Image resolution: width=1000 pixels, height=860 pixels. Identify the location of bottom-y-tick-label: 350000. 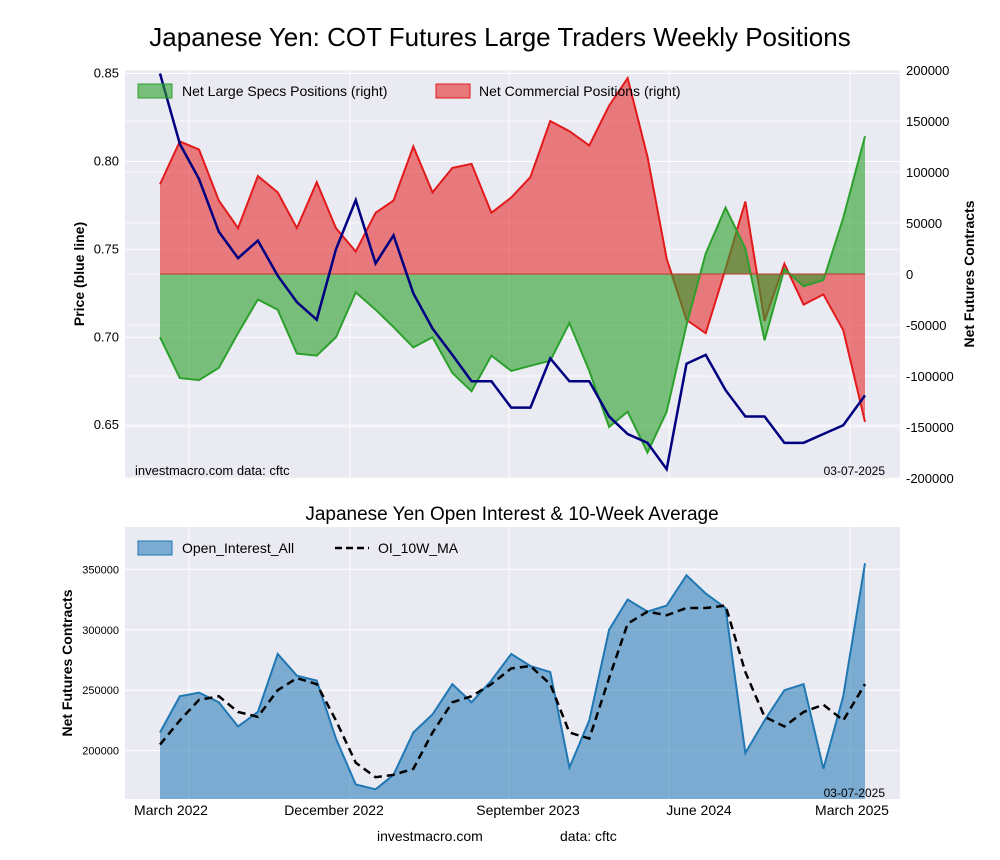
(100, 570).